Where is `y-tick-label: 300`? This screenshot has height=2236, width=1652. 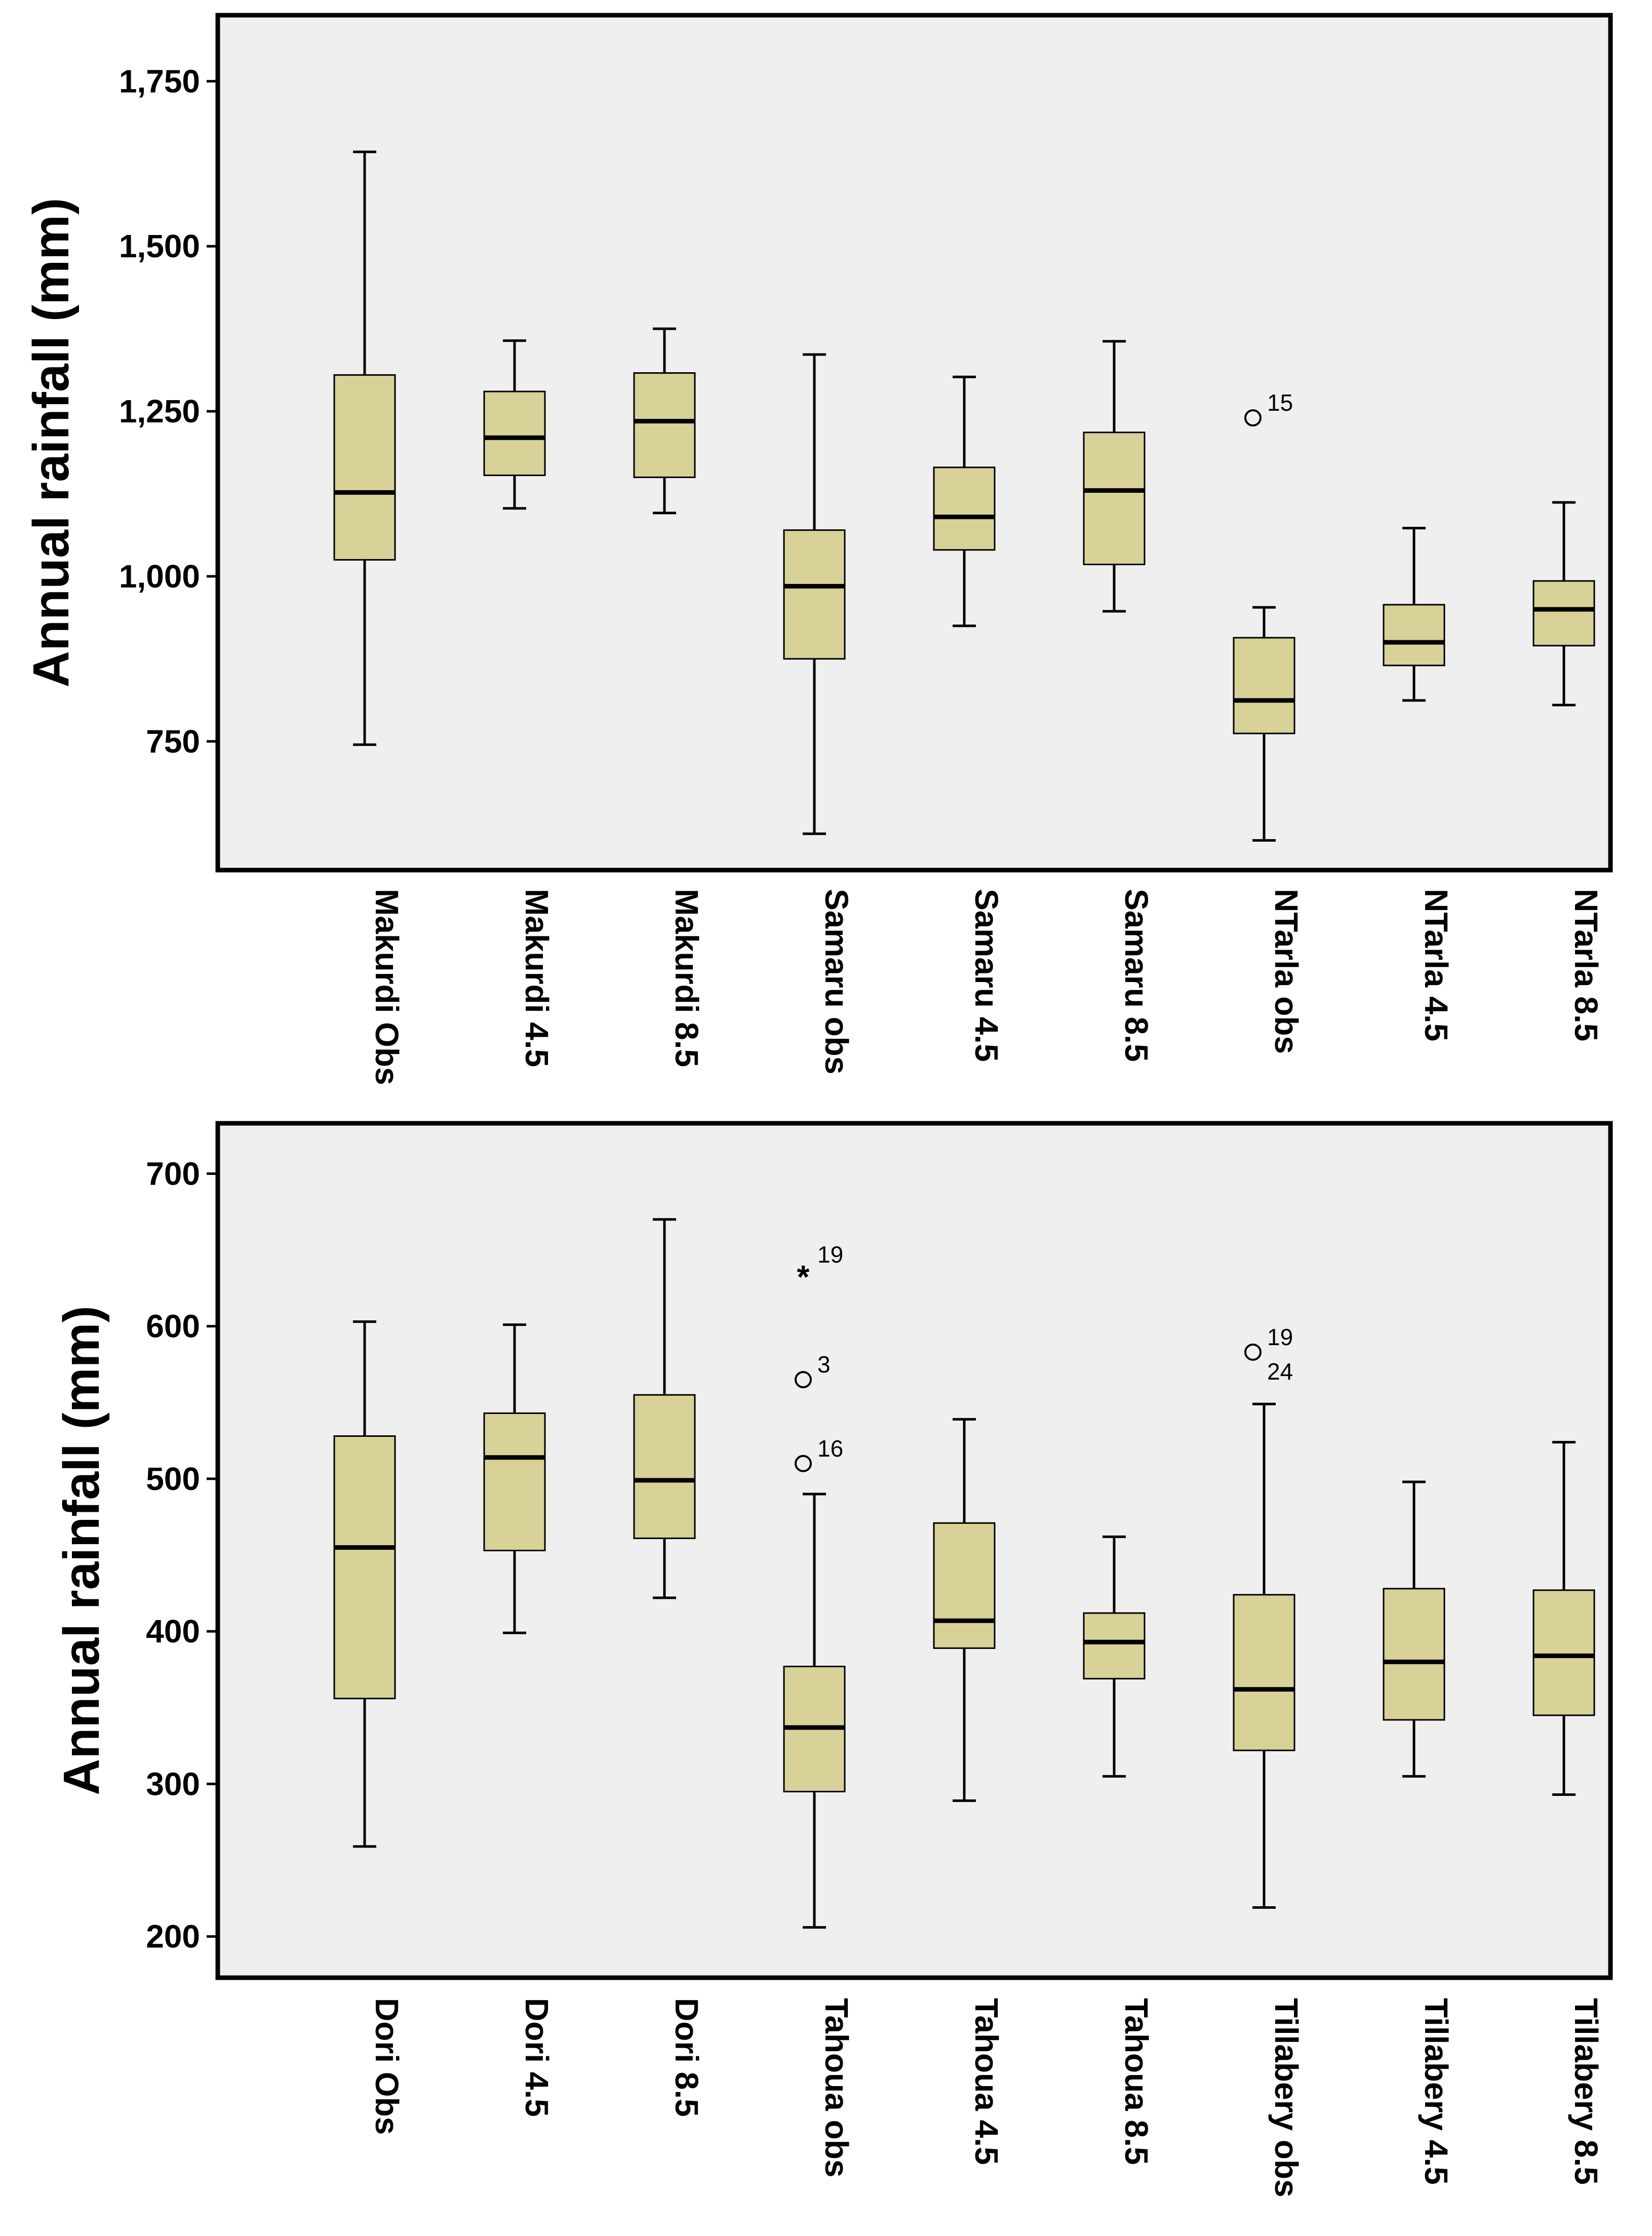 y-tick-label: 300 is located at coordinates (173, 1784).